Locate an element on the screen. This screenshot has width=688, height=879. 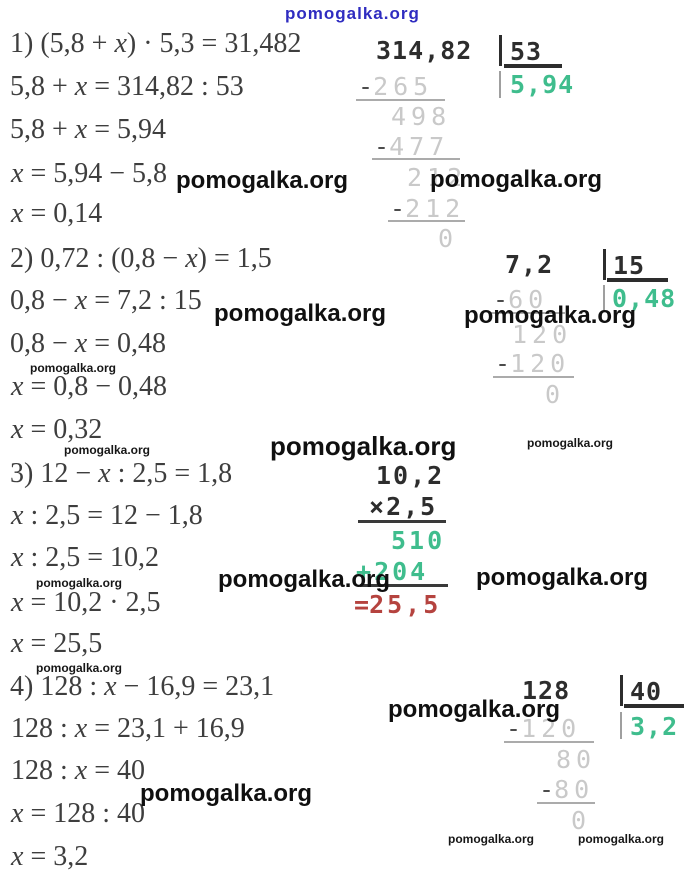
division1-bracket-bar is located at coordinates (500, 50).